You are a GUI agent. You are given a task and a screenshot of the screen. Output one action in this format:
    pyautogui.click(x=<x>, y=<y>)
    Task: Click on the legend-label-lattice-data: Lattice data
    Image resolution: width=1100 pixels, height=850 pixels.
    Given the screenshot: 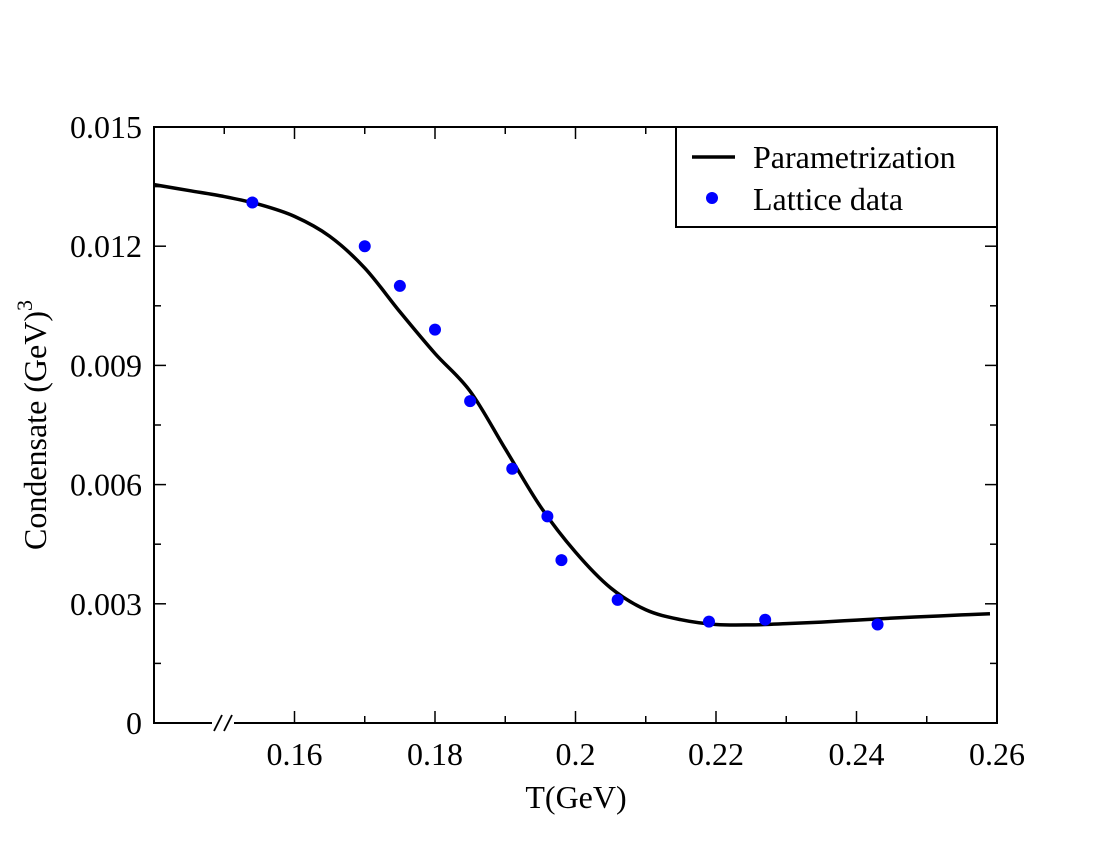 What is the action you would take?
    pyautogui.click(x=828, y=199)
    